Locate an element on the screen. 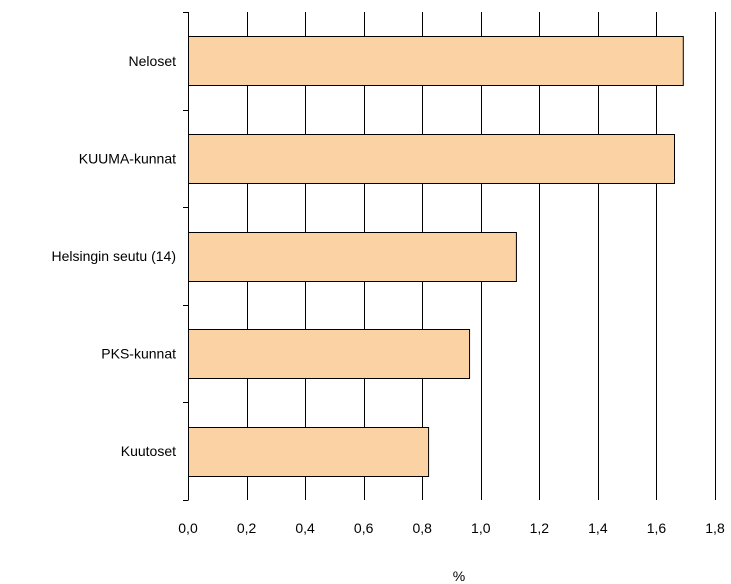 This screenshot has height=584, width=731. x-tick-label: 1,0 is located at coordinates (481, 528).